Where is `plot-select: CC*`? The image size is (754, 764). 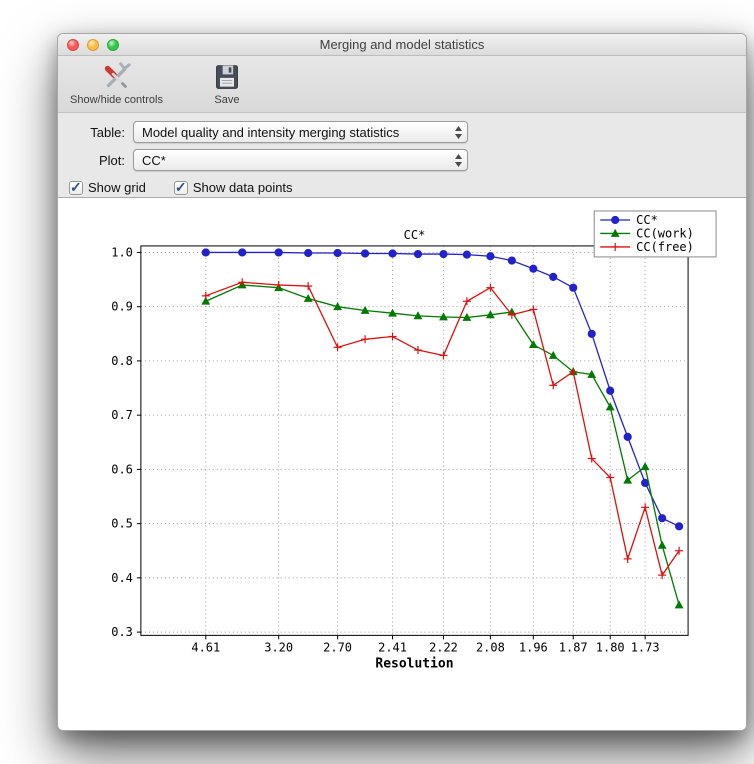 plot-select: CC* is located at coordinates (300, 160).